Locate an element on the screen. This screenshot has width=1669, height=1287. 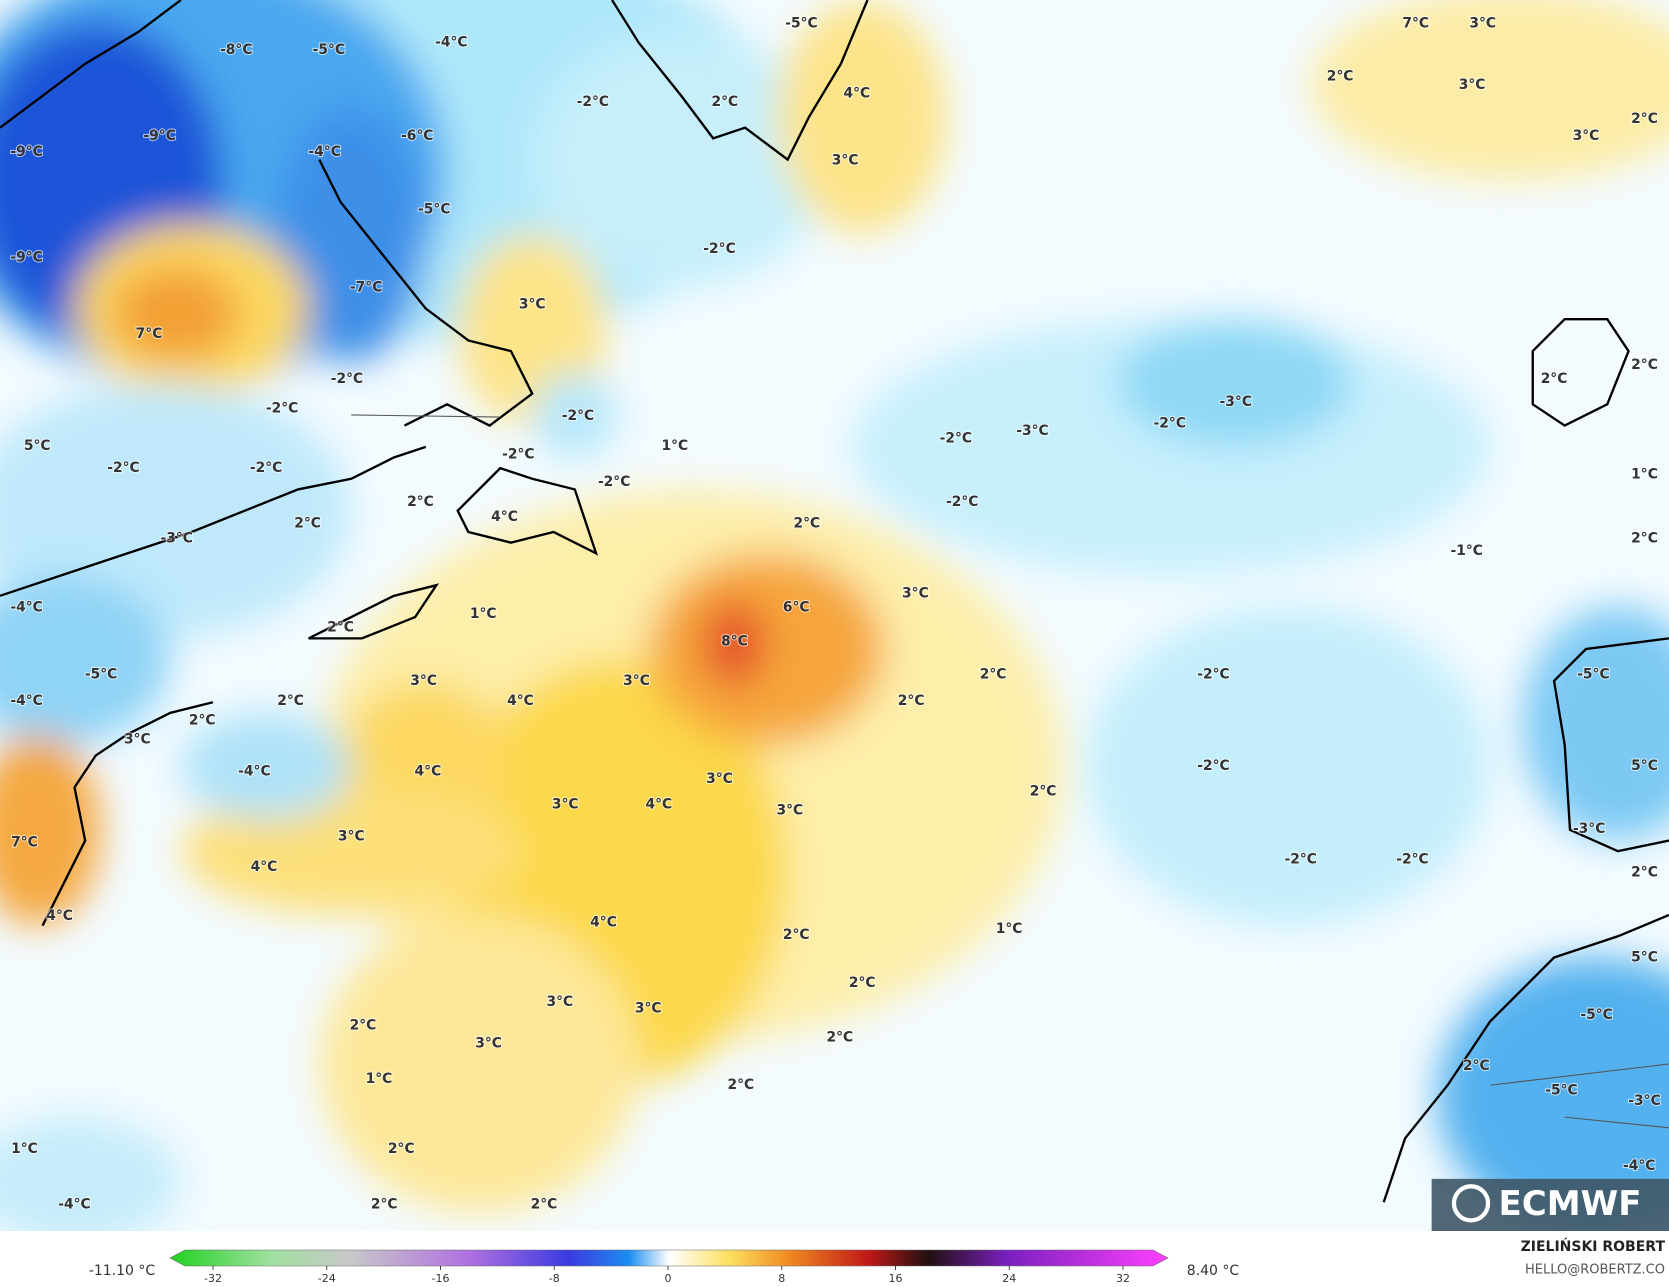
temperature-label: -7°C is located at coordinates (366, 287).